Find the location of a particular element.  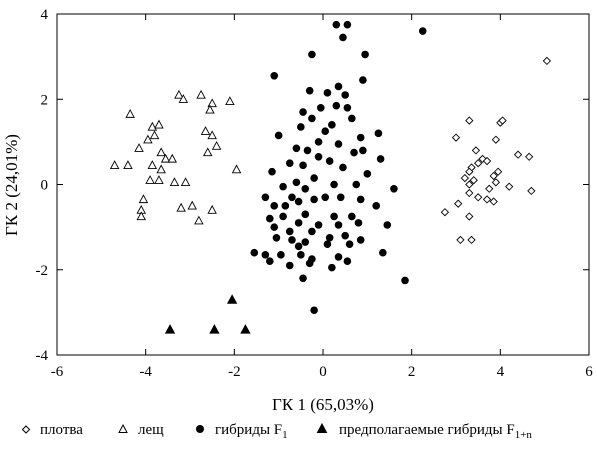

legend-label-plotva: плотва is located at coordinates (61, 430).